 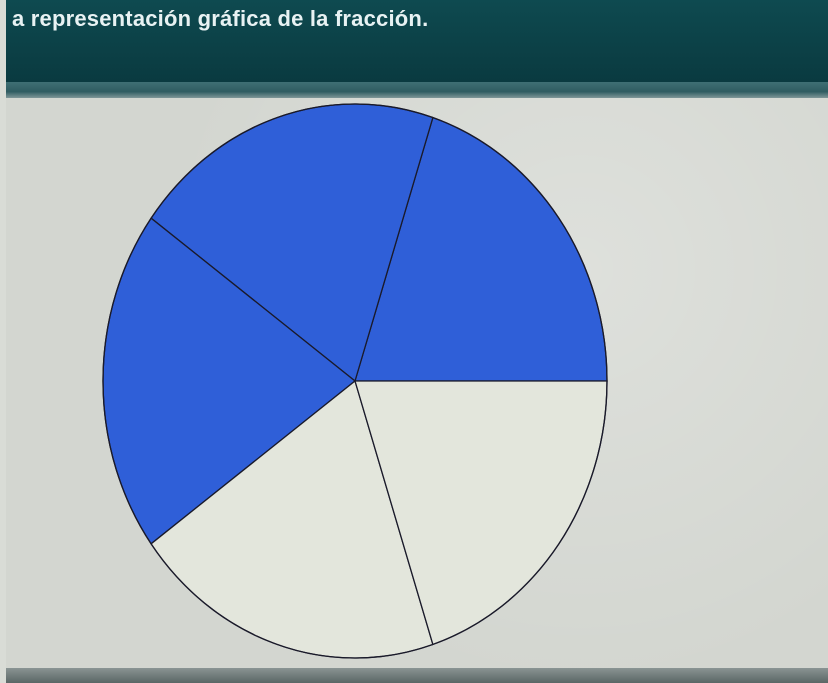 What do you see at coordinates (220, 18) in the screenshot?
I see `instruction-text: a representación gráfica de la fracción.` at bounding box center [220, 18].